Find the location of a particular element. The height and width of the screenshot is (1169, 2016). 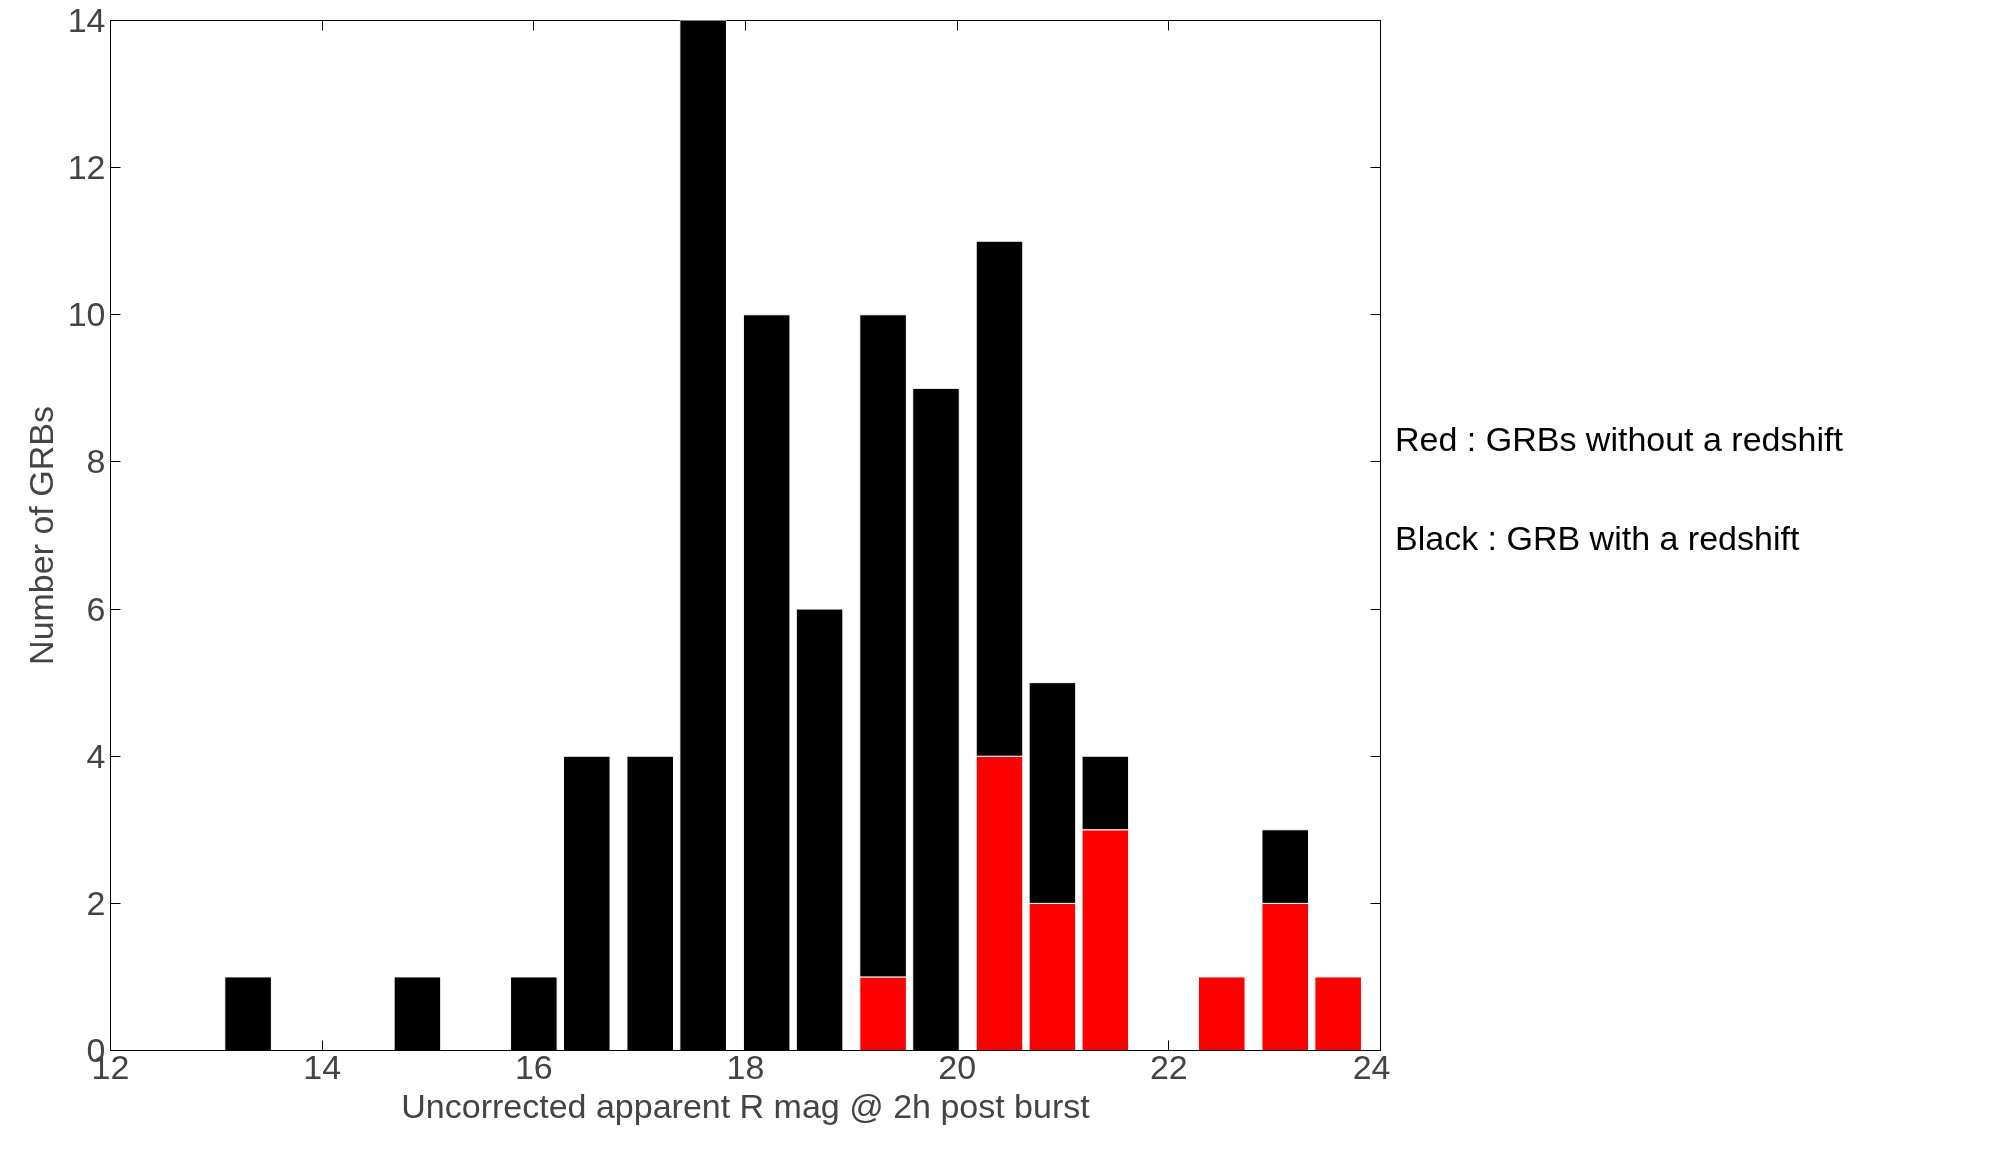

y-tick-label: 12 is located at coordinates (86, 167).